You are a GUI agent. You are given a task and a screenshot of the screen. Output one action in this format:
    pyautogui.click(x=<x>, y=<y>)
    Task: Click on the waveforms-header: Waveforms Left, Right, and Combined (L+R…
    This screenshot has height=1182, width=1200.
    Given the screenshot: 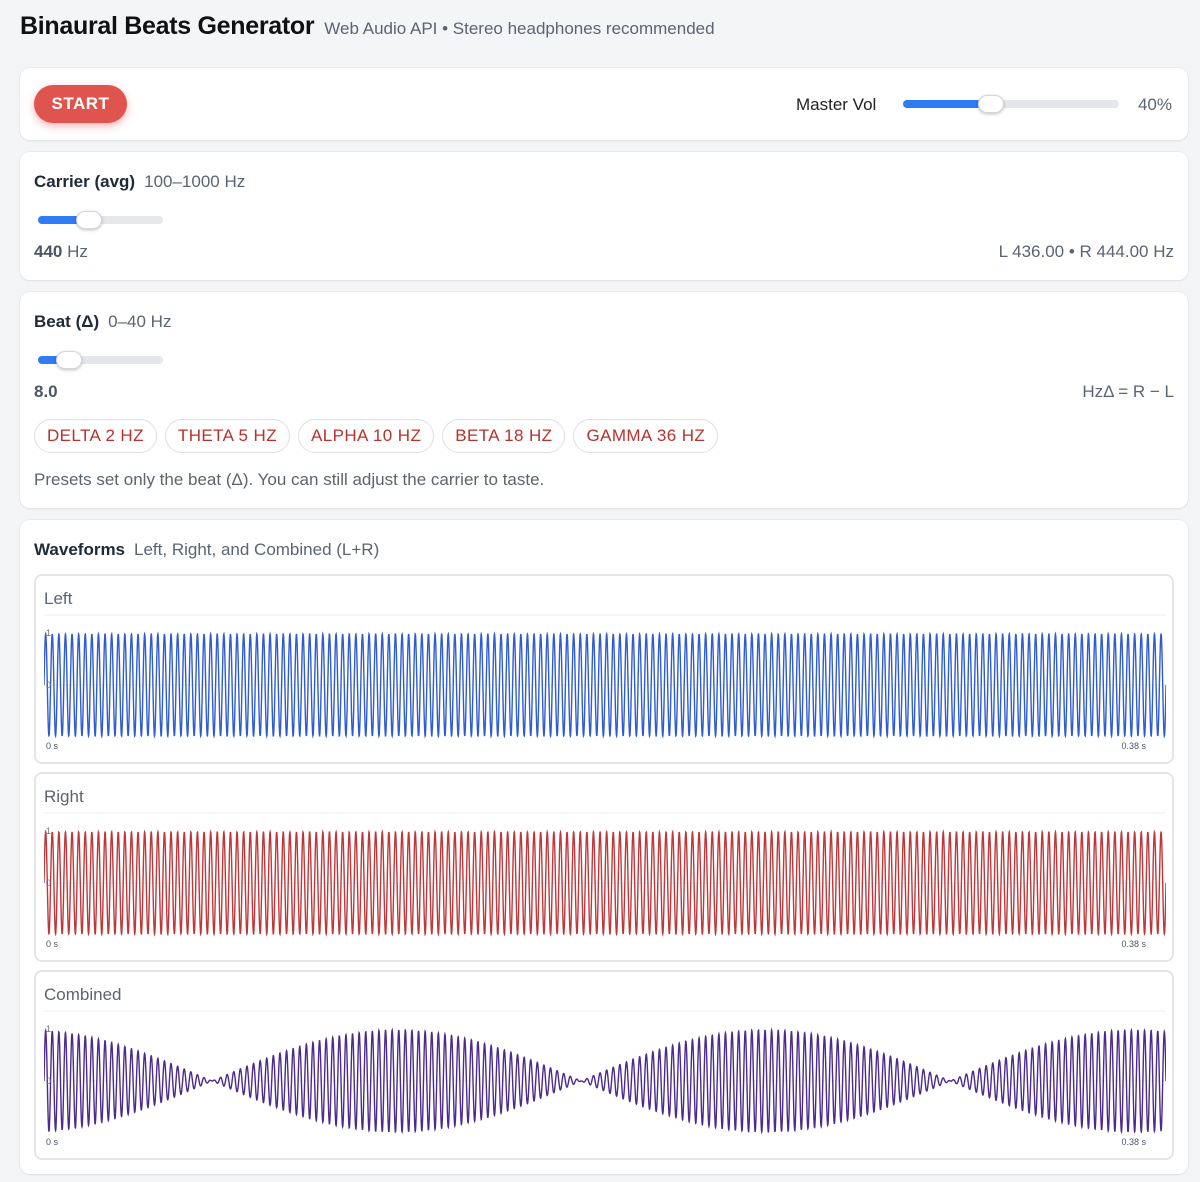 What is the action you would take?
    pyautogui.click(x=206, y=550)
    